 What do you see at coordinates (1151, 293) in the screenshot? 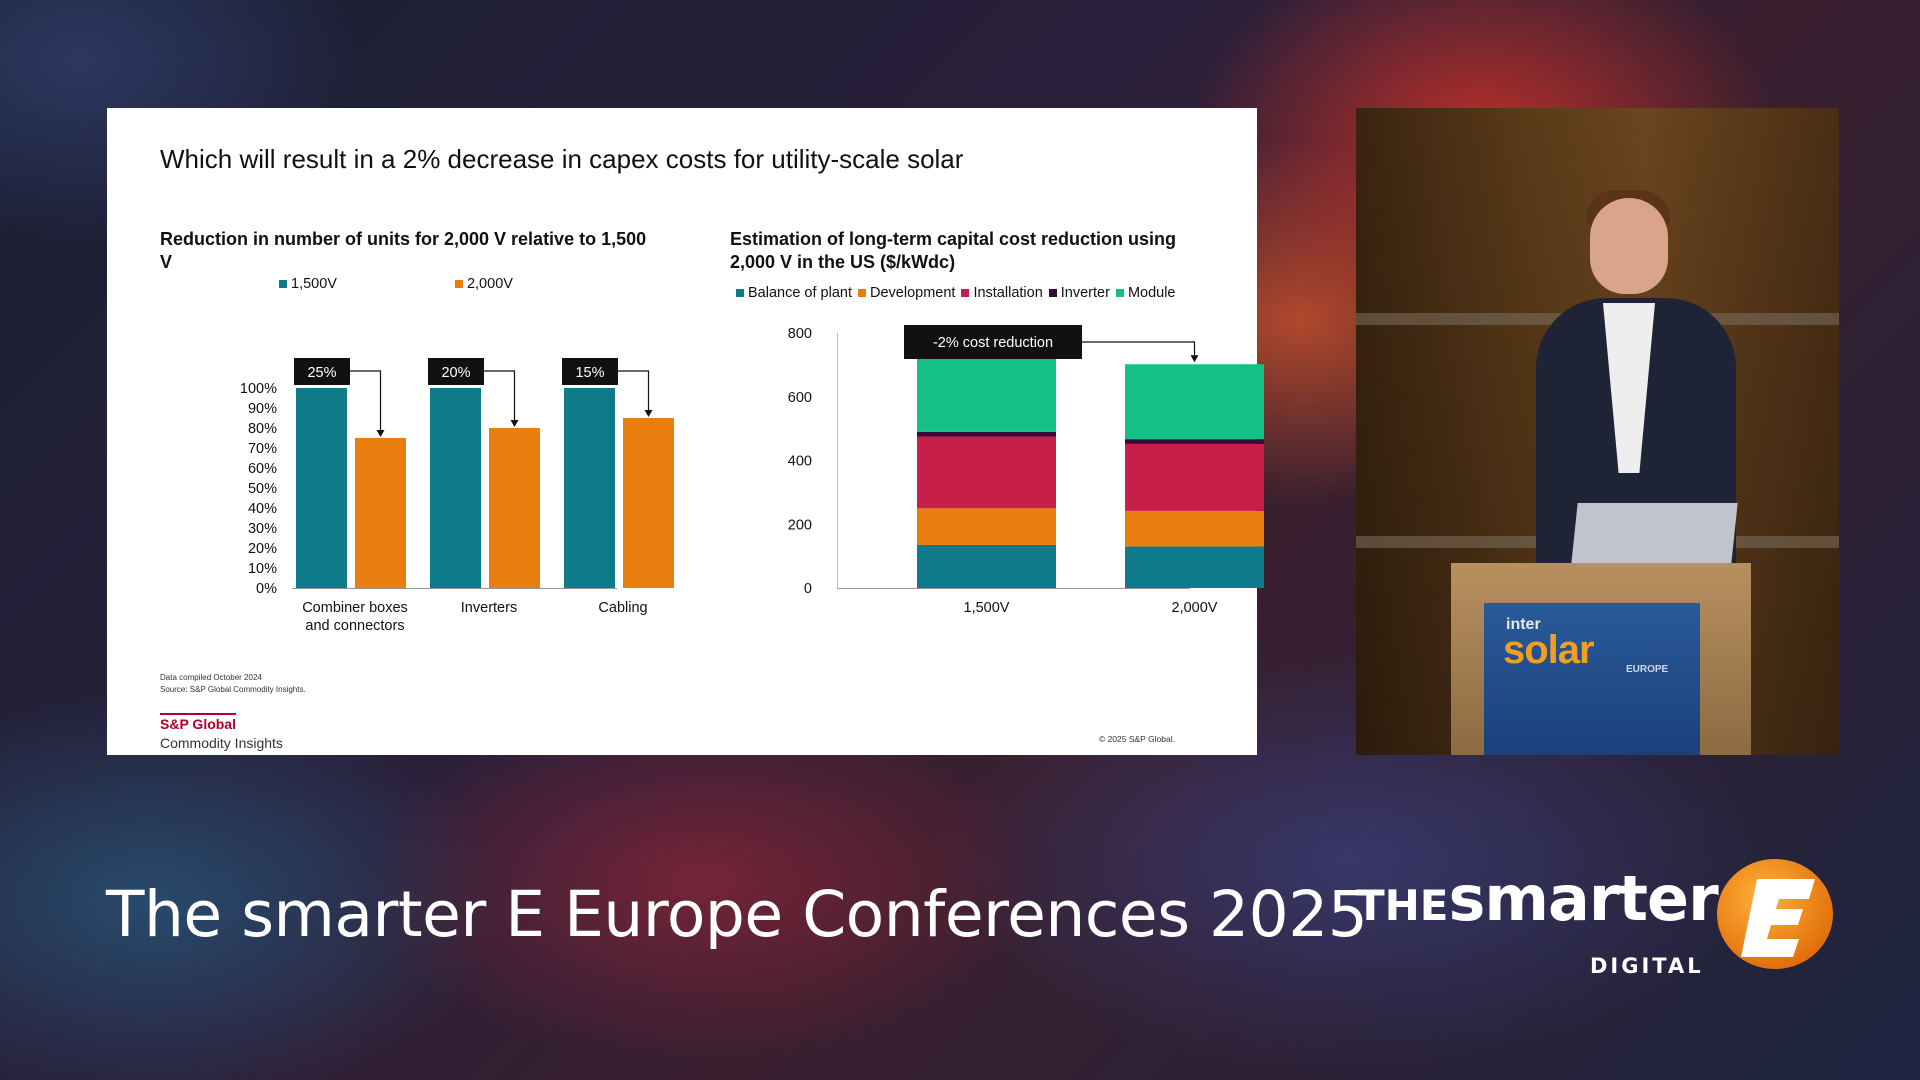
I see `legend-label: Module` at bounding box center [1151, 293].